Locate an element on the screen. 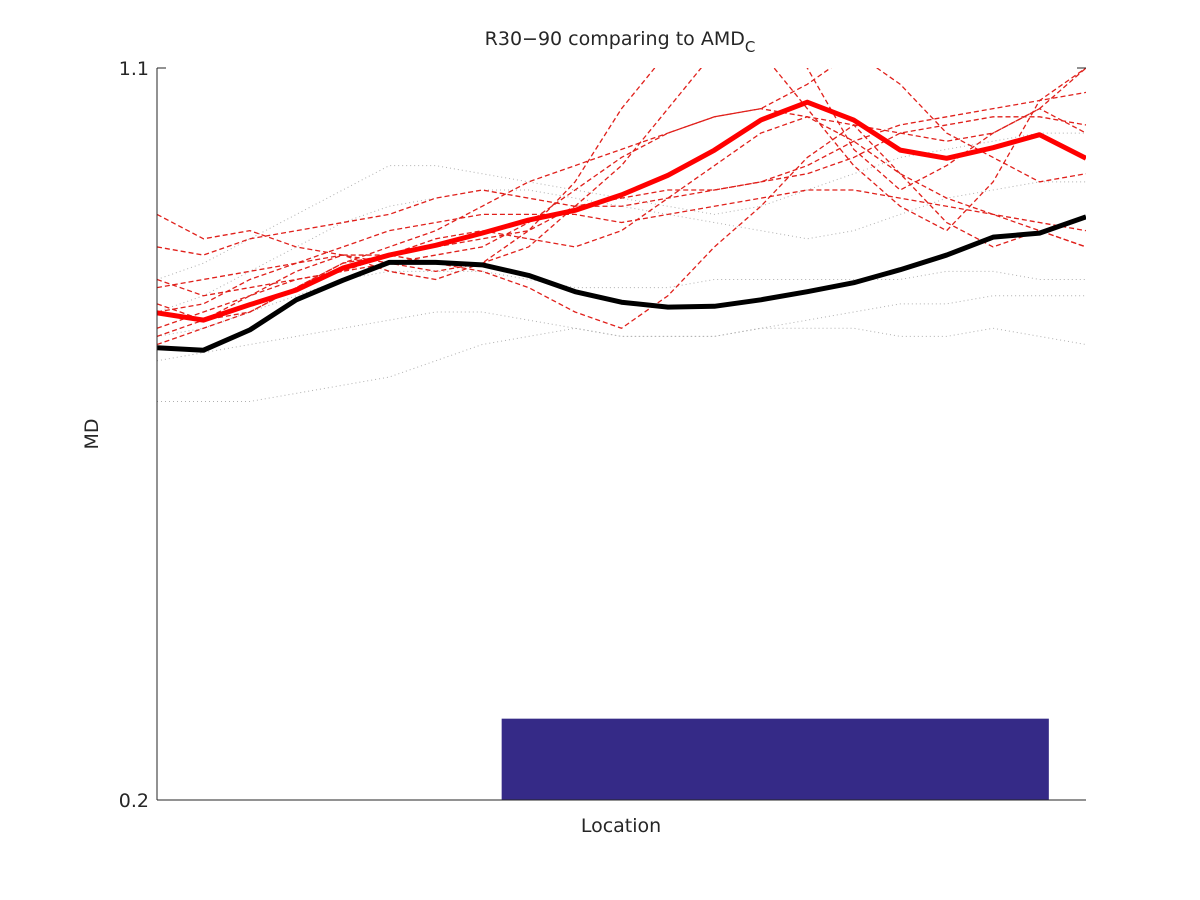  y-tick-label: 1.1 is located at coordinates (134, 69).